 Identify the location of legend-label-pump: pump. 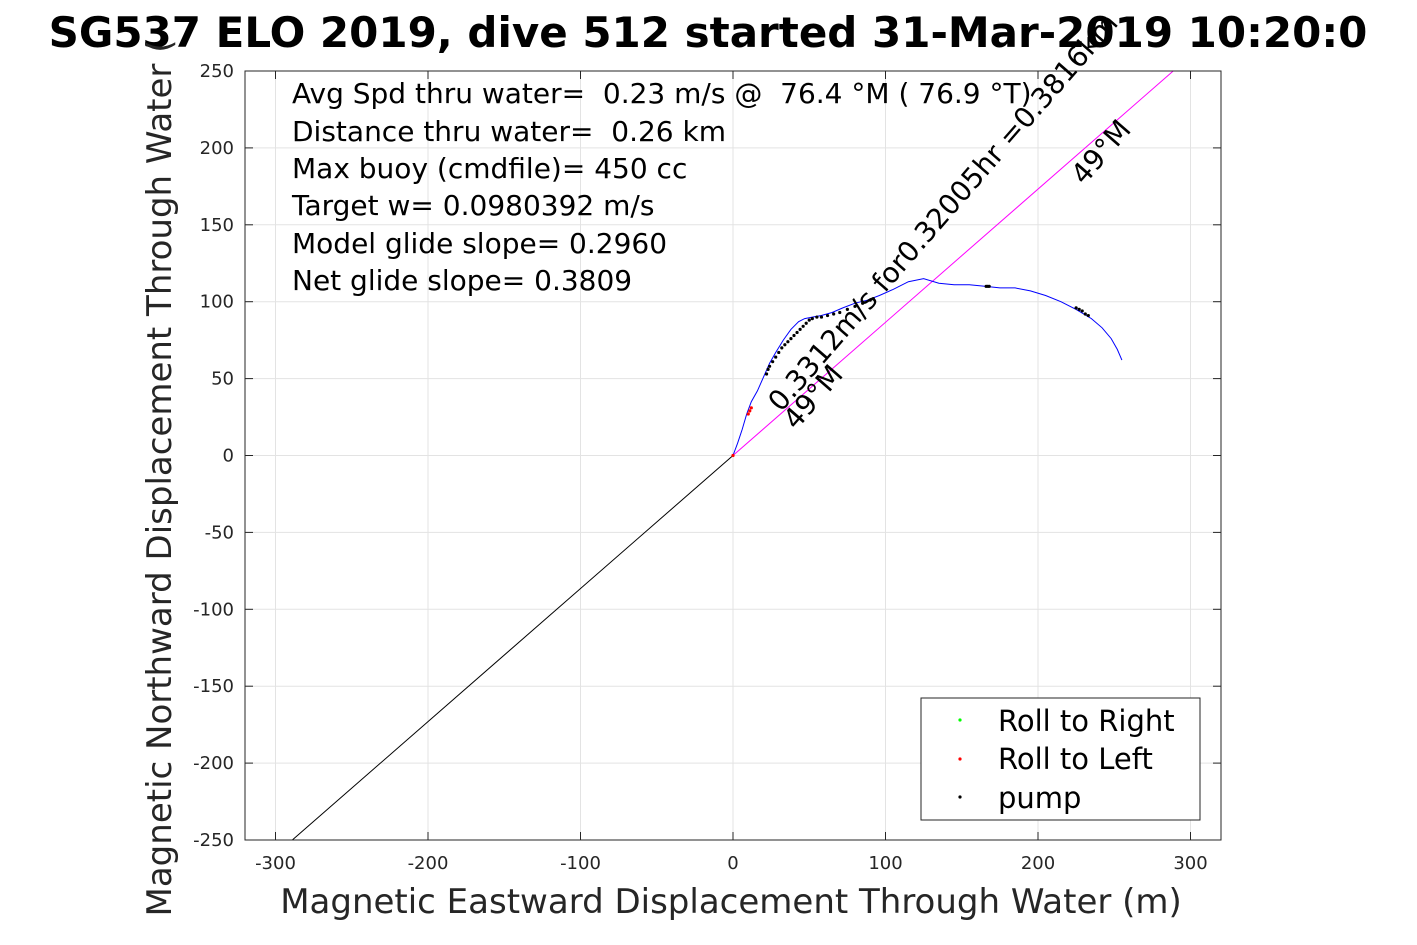
(1039, 798).